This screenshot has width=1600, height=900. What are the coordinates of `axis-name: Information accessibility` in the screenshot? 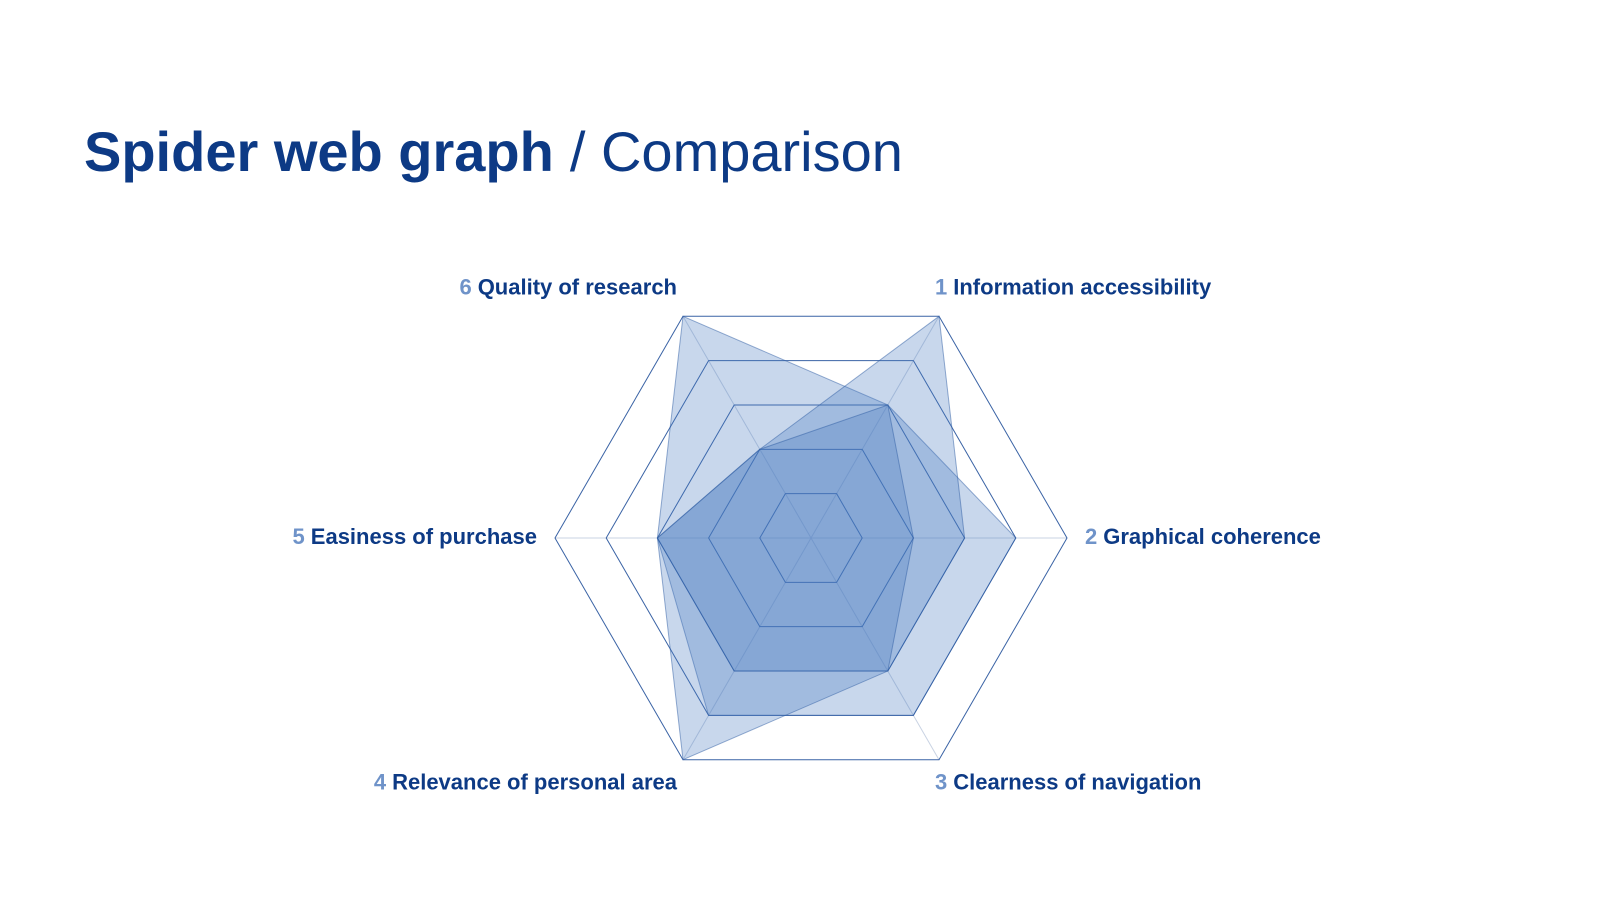 It's located at (1082, 286).